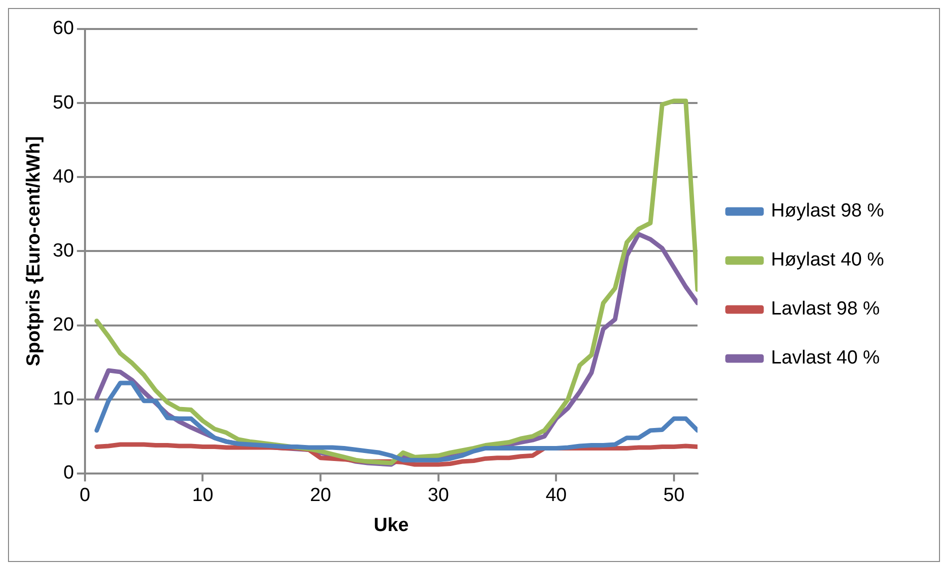  I want to click on y-tick-label: 0, so click(68, 473).